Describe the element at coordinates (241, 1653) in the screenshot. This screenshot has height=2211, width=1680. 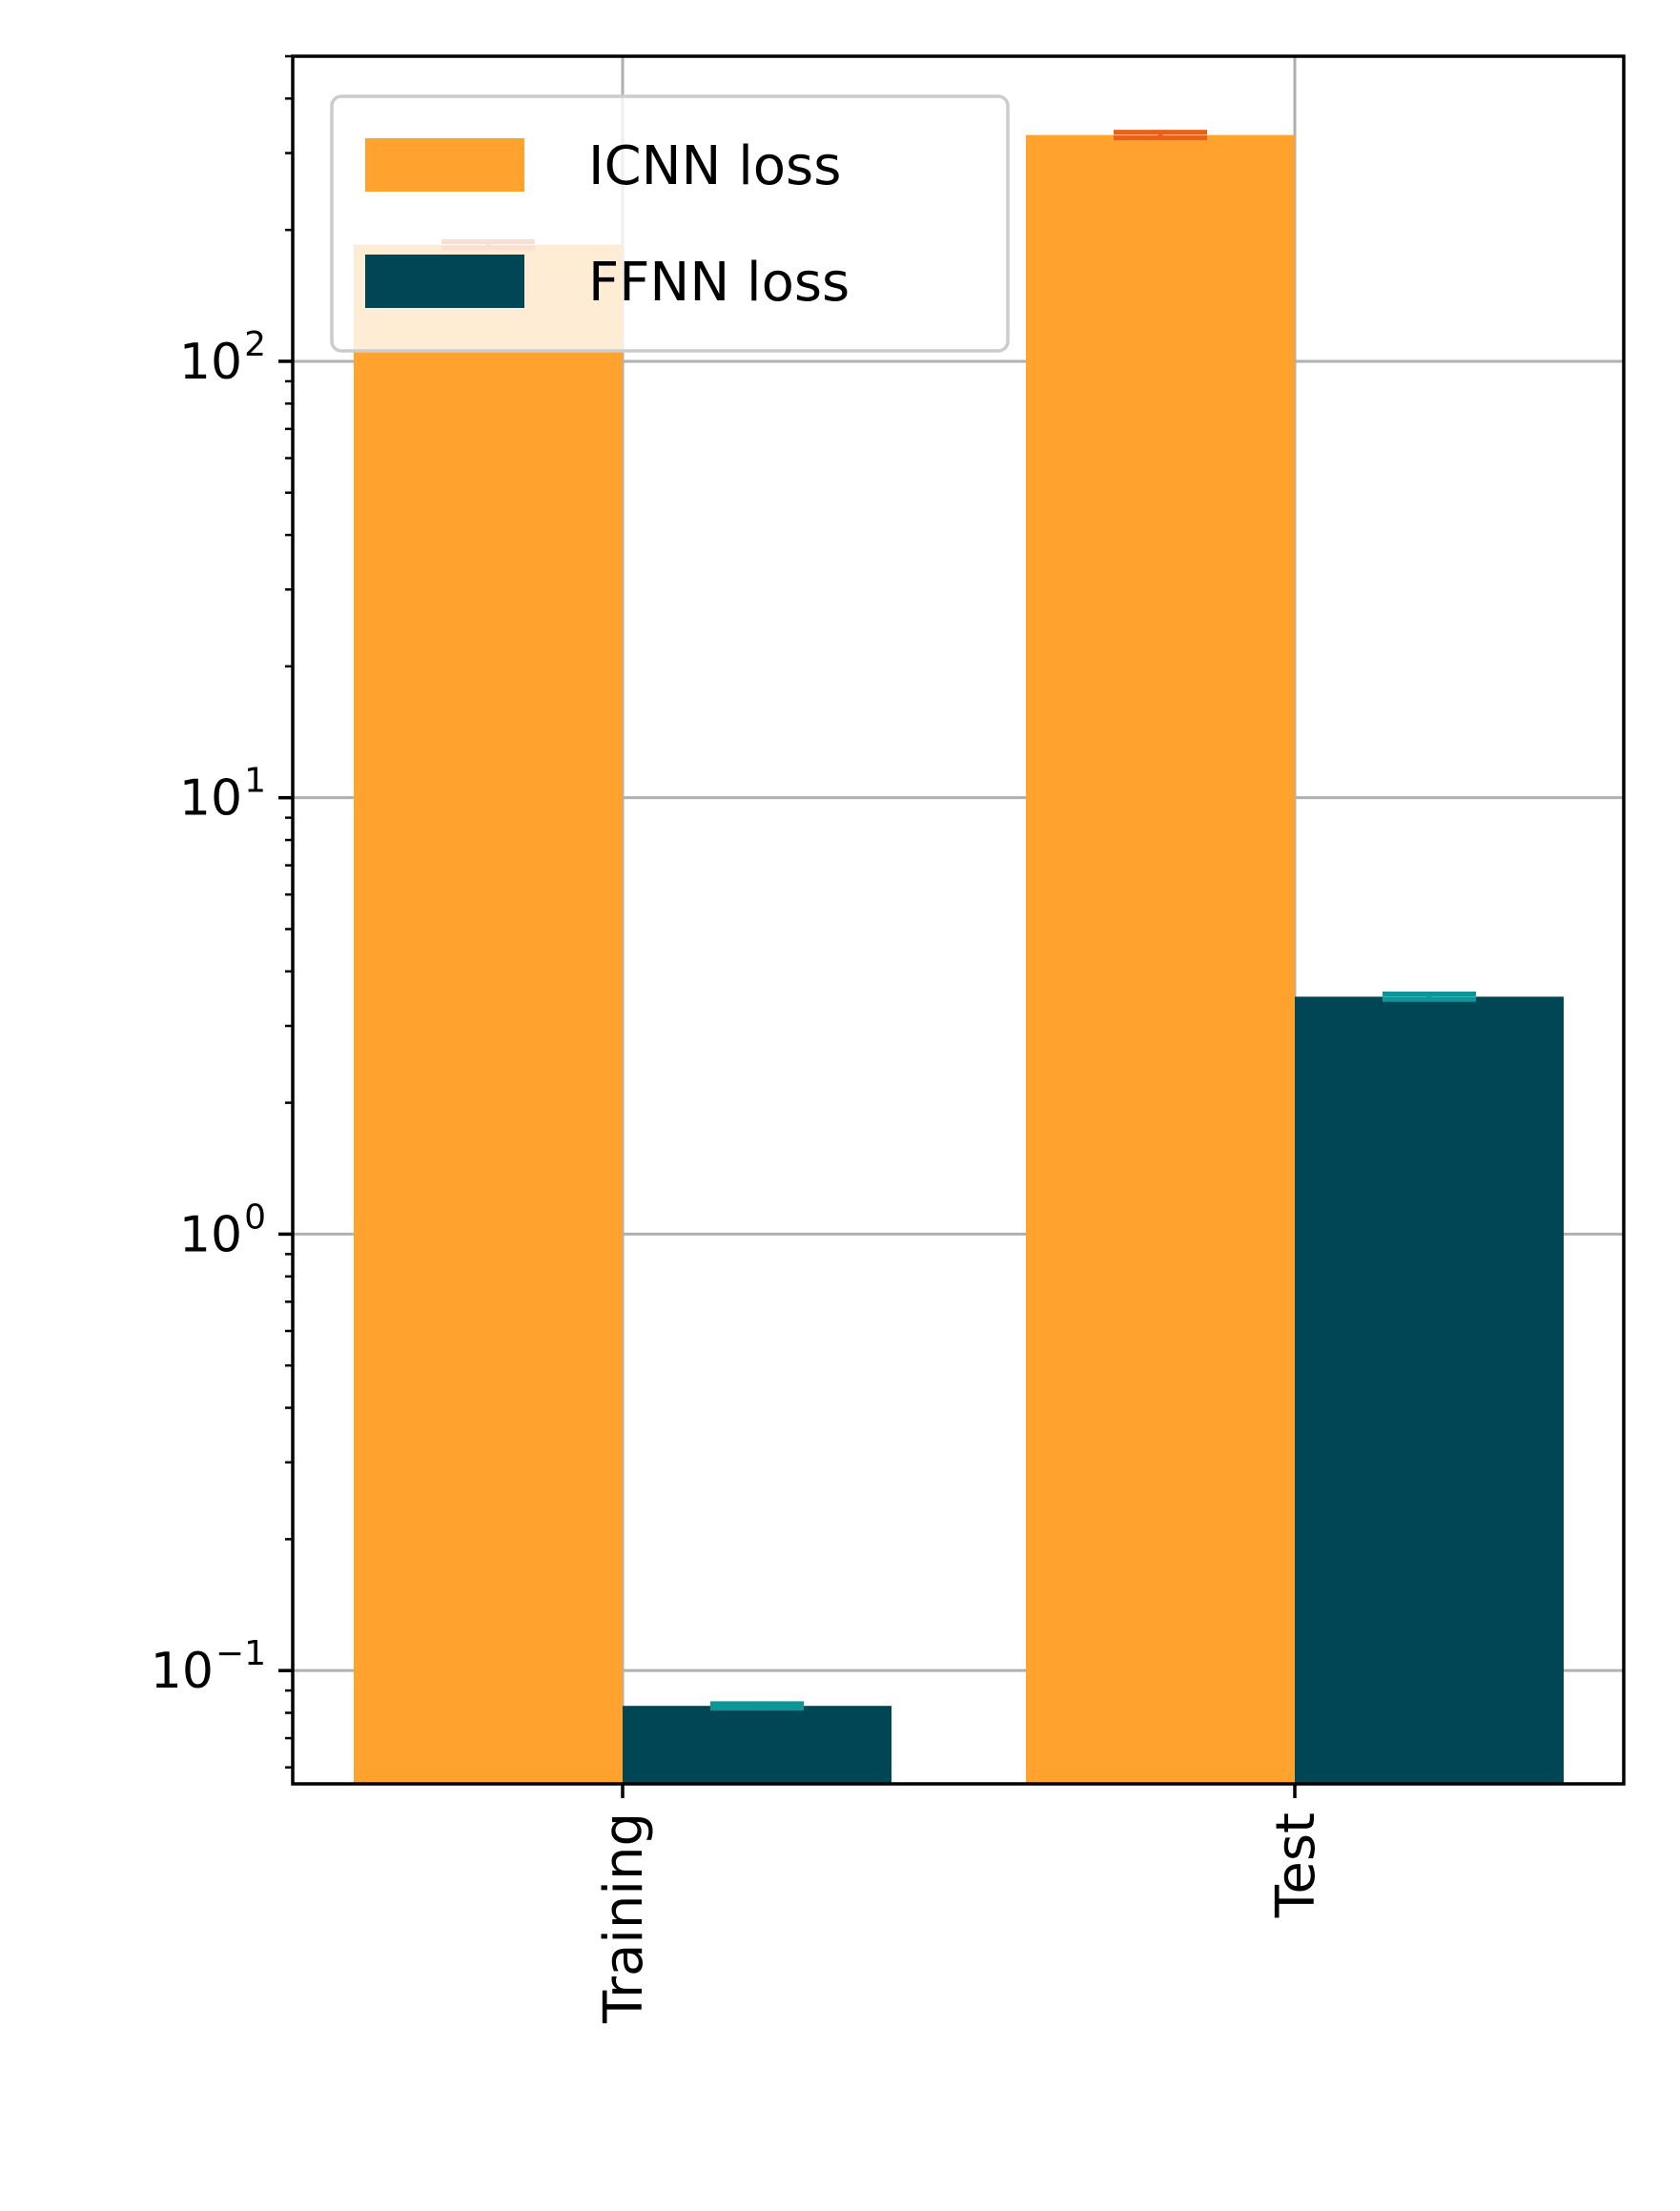
I see `y-tick-exponent: −1` at that location.